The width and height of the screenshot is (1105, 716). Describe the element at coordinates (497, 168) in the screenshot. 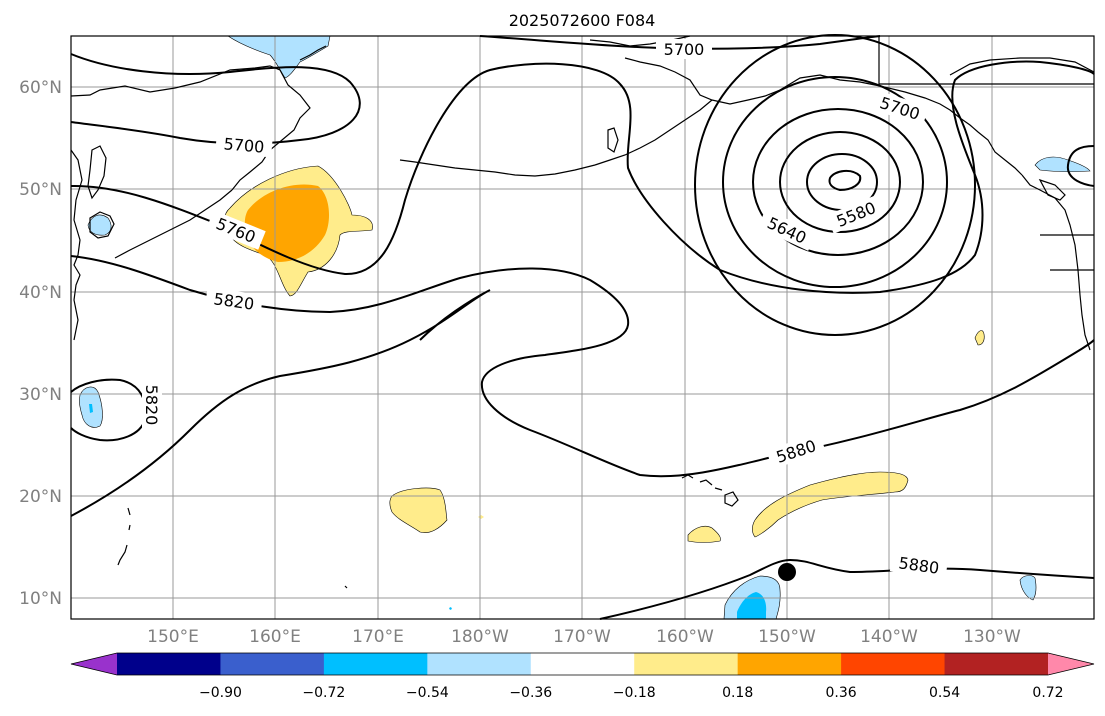

I see `coast-aleutians` at that location.